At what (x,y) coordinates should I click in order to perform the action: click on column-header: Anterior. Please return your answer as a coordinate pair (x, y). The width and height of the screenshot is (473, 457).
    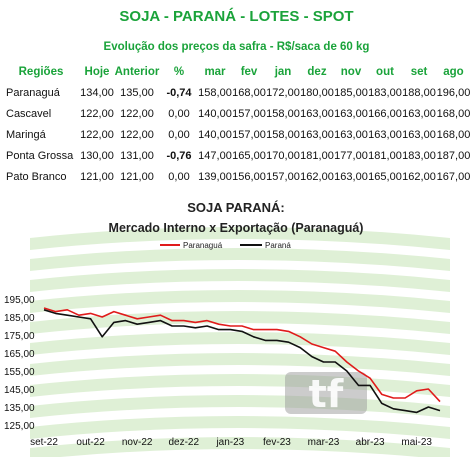
    Looking at the image, I should click on (137, 72).